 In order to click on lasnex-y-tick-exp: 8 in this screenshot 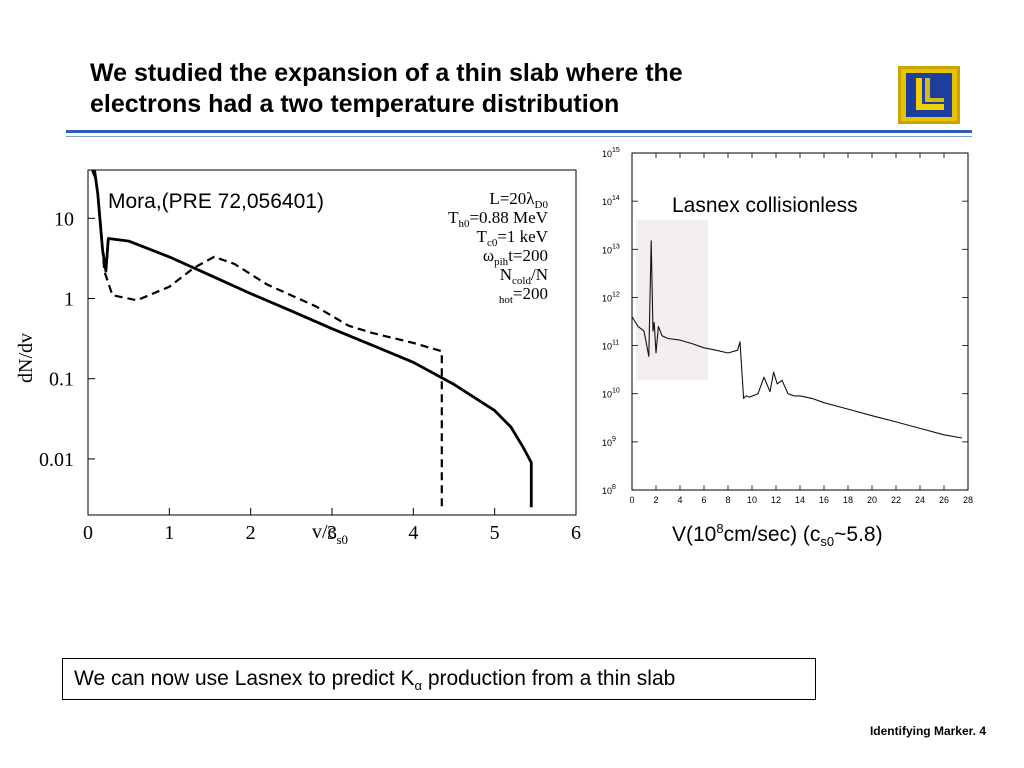, I will do `click(614, 487)`.